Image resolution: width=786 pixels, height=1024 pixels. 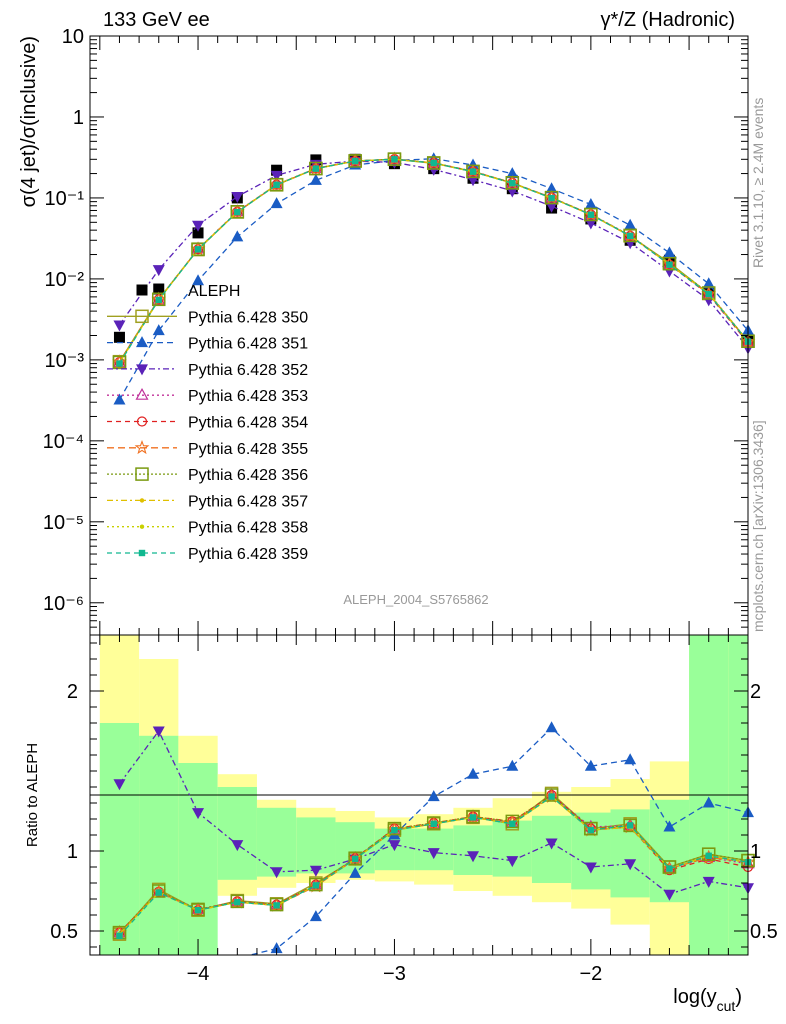 I want to click on main-y-tick-label: 10⁻⁴, so click(x=63, y=442).